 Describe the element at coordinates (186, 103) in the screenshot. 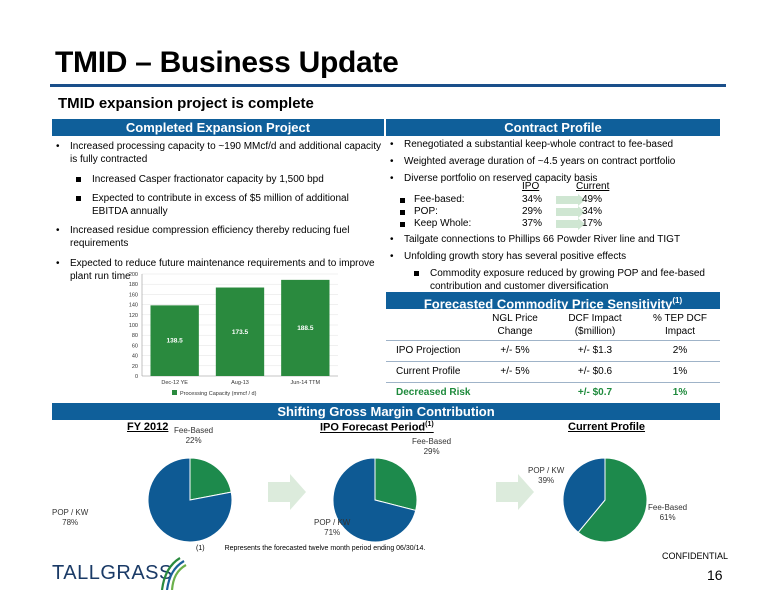

I see `page-subtitle: TMID expansion project is complete` at that location.